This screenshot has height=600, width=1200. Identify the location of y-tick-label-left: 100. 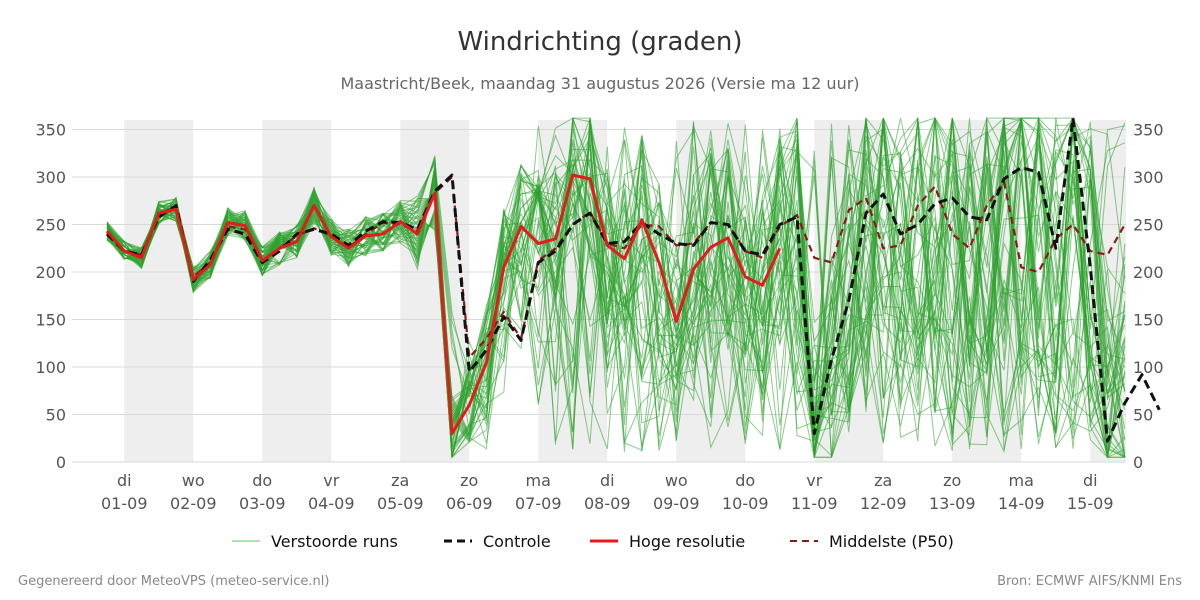
(50, 367).